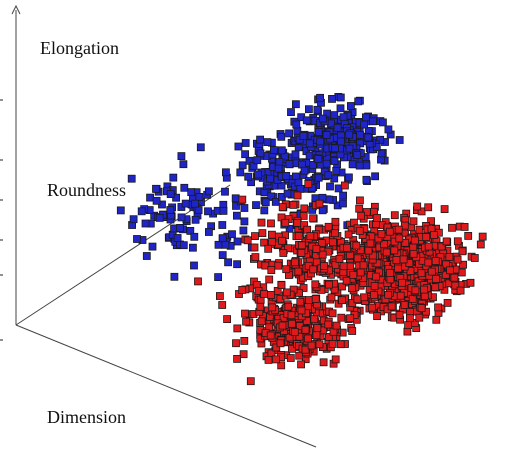 The image size is (506, 450). What do you see at coordinates (83, 232) in the screenshot?
I see `axis-labels-group: Elongation Roundness Dimension` at bounding box center [83, 232].